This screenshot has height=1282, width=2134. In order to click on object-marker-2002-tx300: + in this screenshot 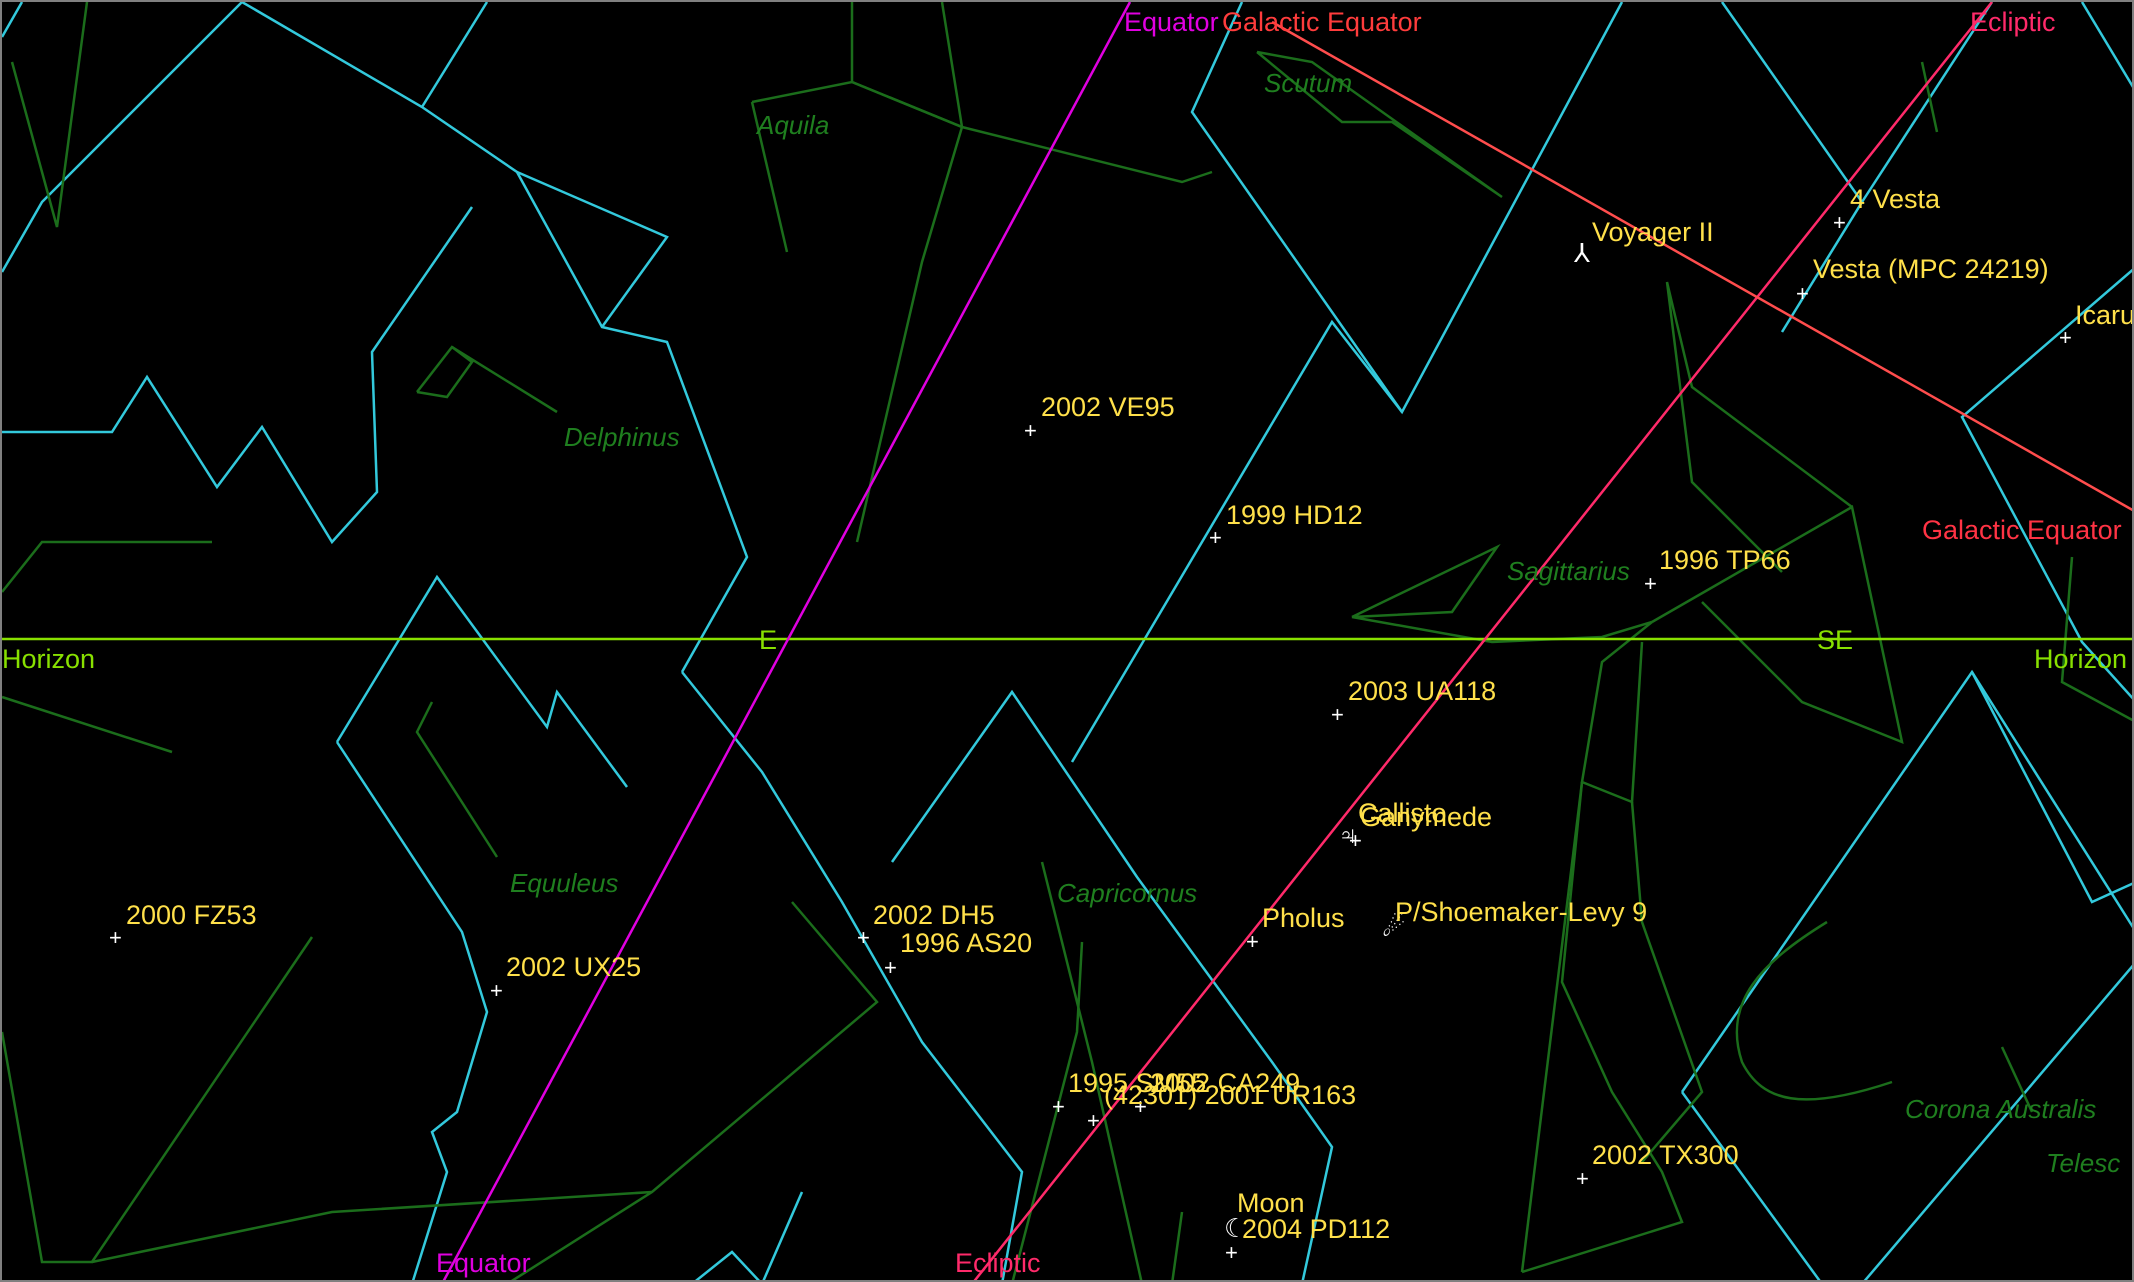, I will do `click(1582, 1178)`.